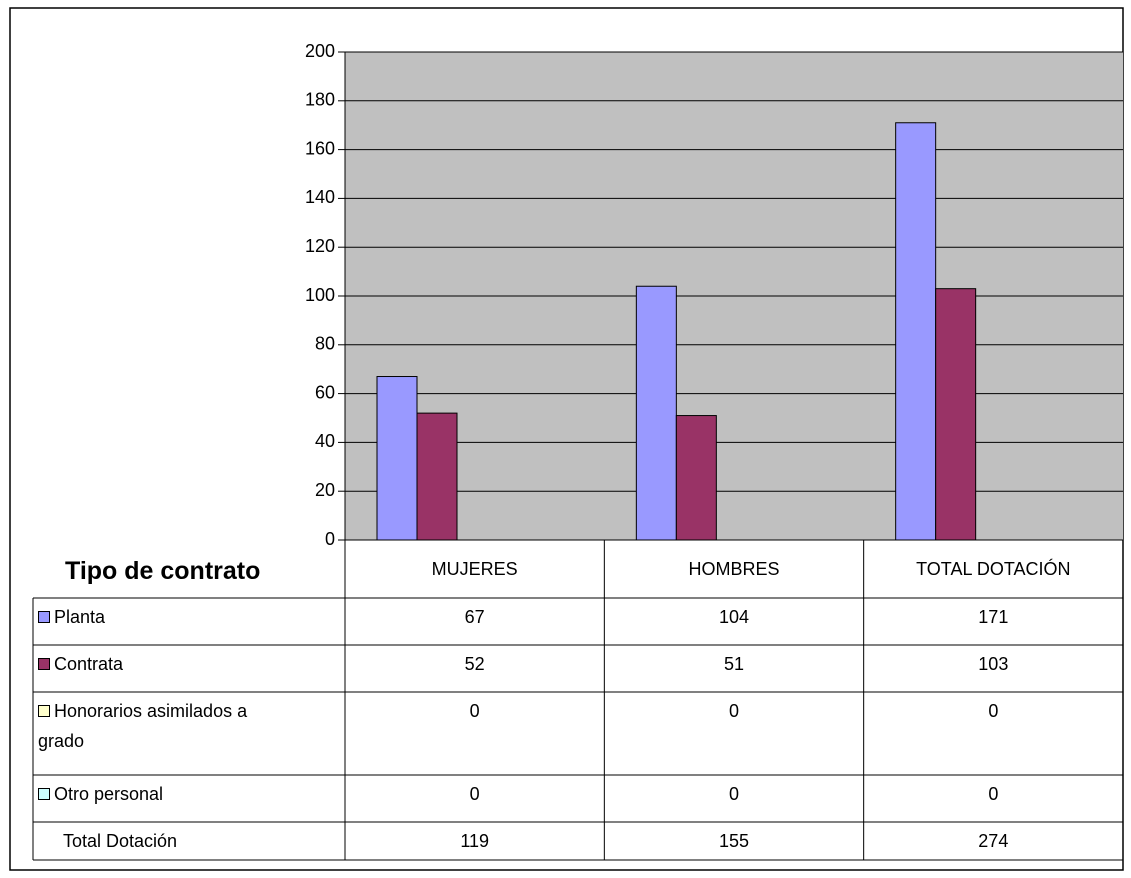 The image size is (1131, 878). I want to click on table-value: 51, so click(733, 664).